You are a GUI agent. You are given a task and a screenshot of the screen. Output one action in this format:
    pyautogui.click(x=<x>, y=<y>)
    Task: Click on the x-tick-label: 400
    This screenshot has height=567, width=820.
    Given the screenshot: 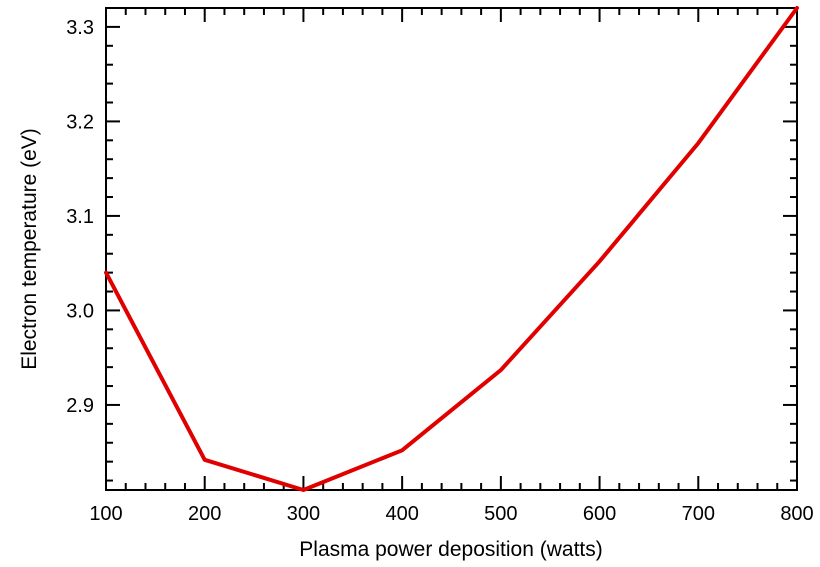 What is the action you would take?
    pyautogui.click(x=401, y=514)
    